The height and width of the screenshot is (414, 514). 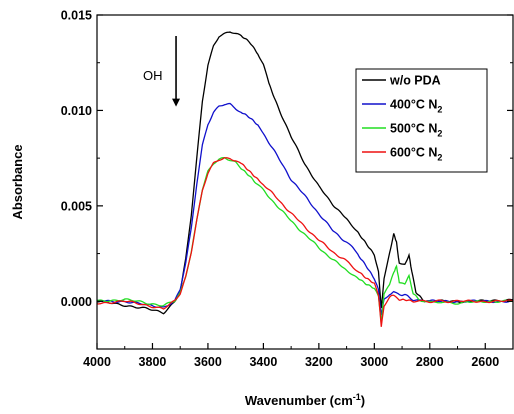 What do you see at coordinates (153, 75) in the screenshot?
I see `oh-label: OH` at bounding box center [153, 75].